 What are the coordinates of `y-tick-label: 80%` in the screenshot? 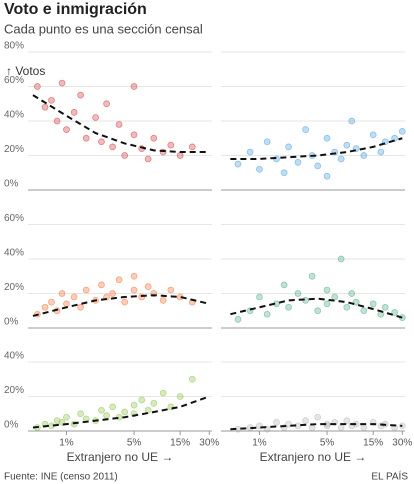 It's located at (14, 46).